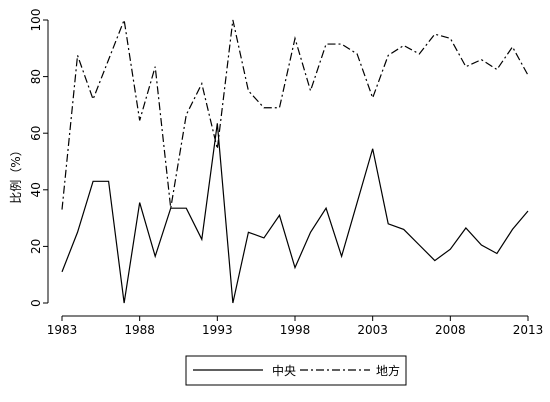 The image size is (550, 402). I want to click on y-tick-label: 20, so click(36, 246).